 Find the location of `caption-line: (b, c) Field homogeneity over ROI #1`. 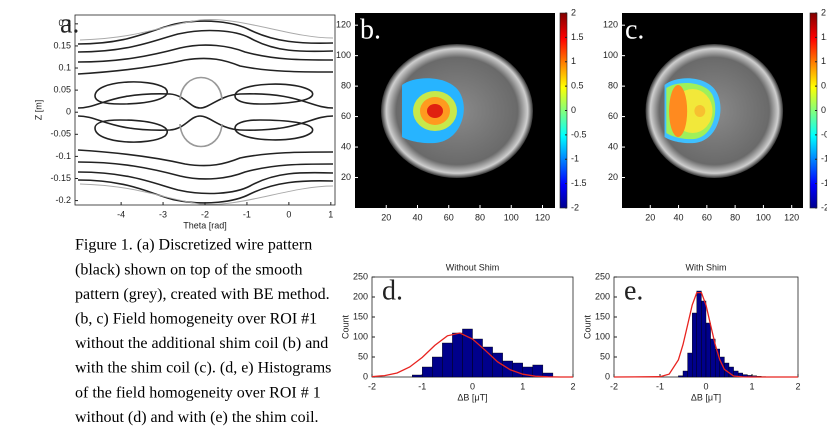

caption-line: (b, c) Field homogeneity over ROI #1 is located at coordinates (196, 318).